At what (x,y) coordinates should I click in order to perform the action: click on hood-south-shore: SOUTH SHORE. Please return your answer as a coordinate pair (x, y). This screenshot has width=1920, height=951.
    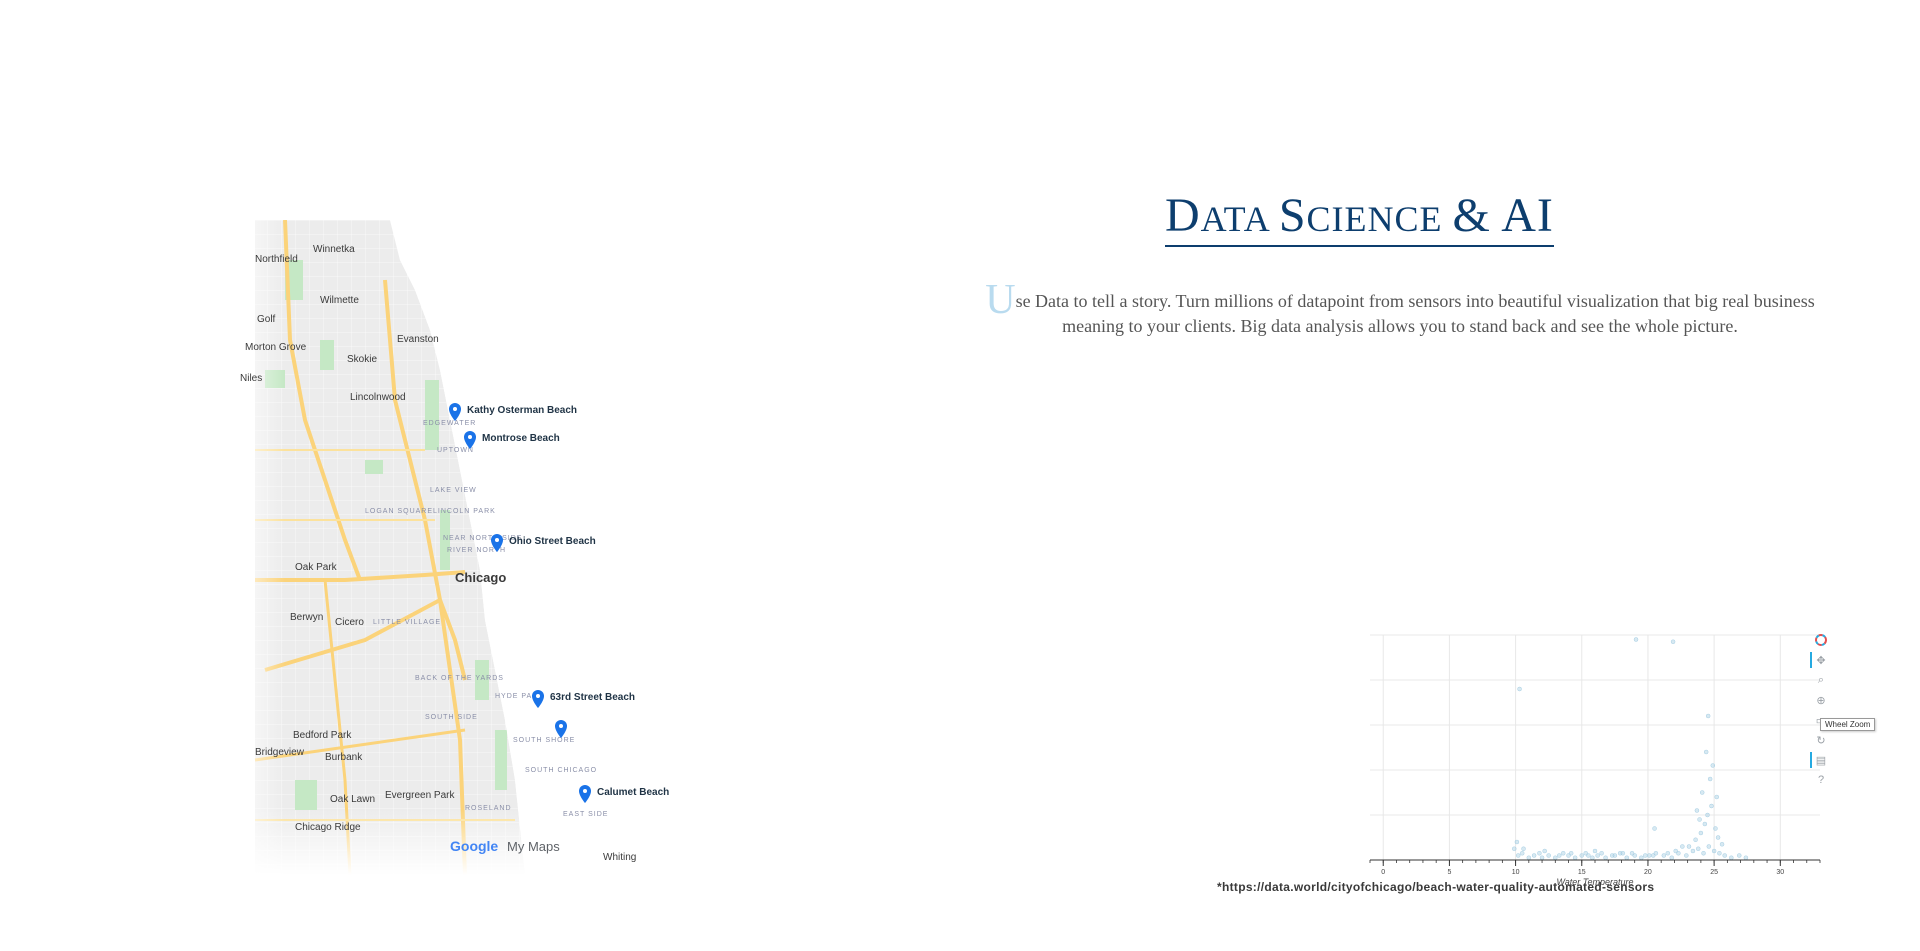
    Looking at the image, I should click on (544, 740).